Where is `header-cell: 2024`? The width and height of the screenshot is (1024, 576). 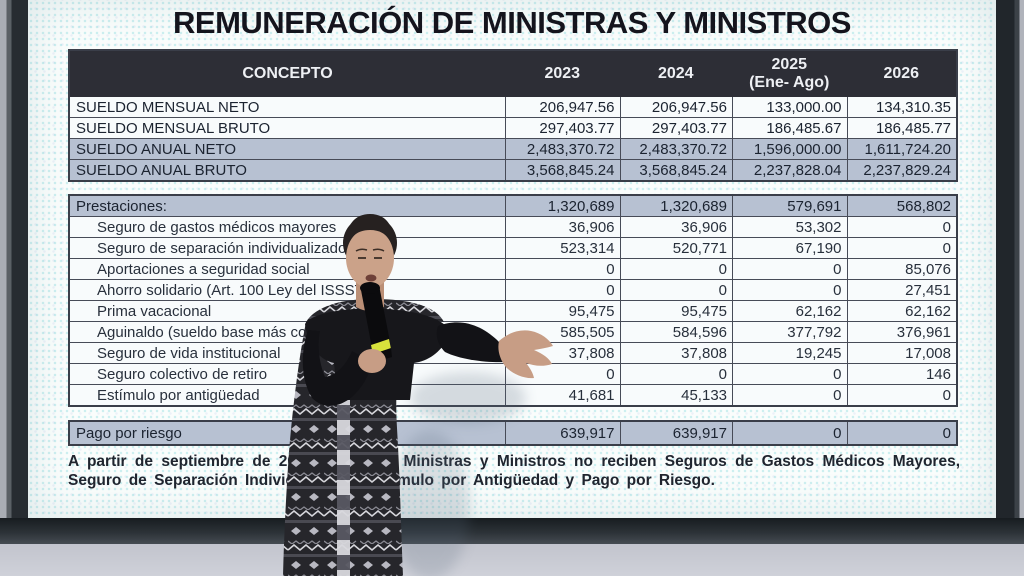
header-cell: 2024 is located at coordinates (675, 73).